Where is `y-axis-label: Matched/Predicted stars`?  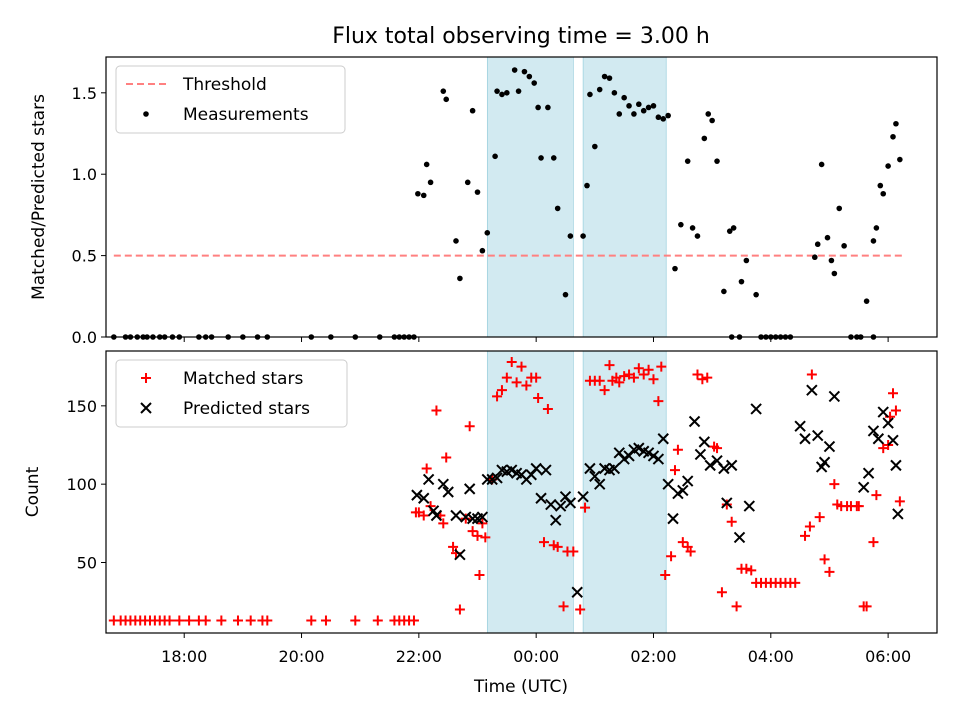
y-axis-label: Matched/Predicted stars is located at coordinates (39, 197).